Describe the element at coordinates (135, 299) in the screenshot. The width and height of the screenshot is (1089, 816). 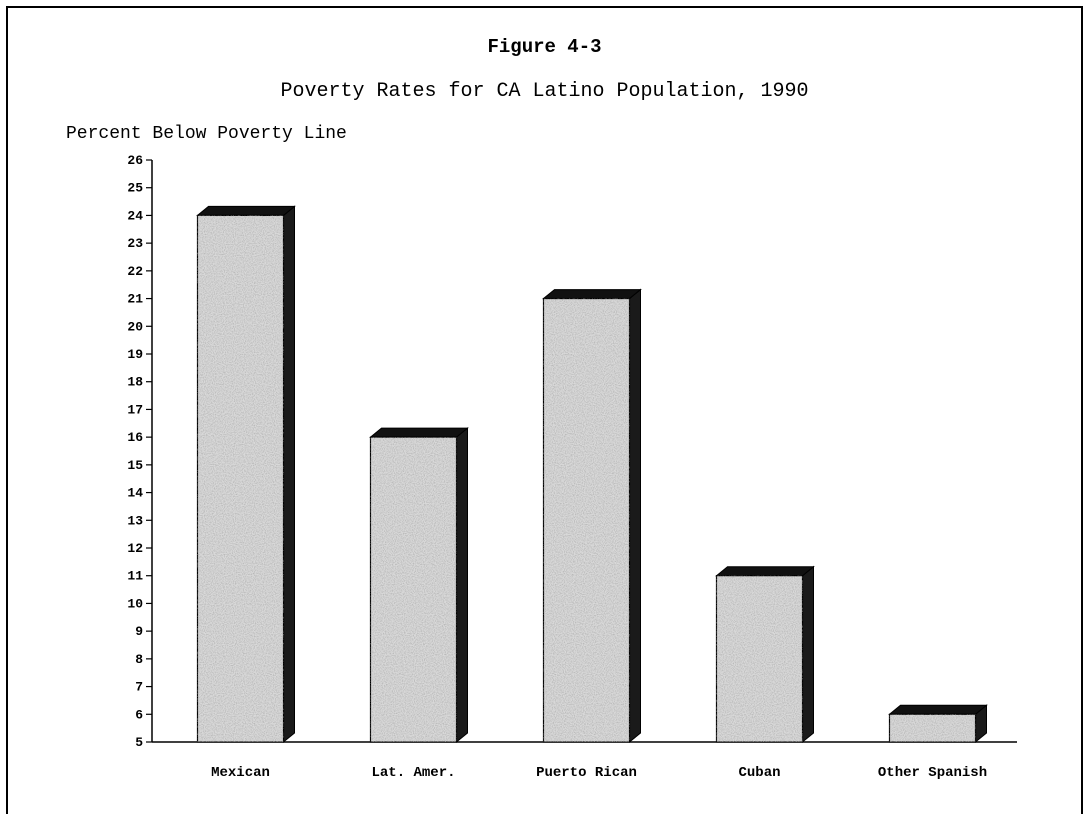
I see `y-tick-label: 21` at that location.